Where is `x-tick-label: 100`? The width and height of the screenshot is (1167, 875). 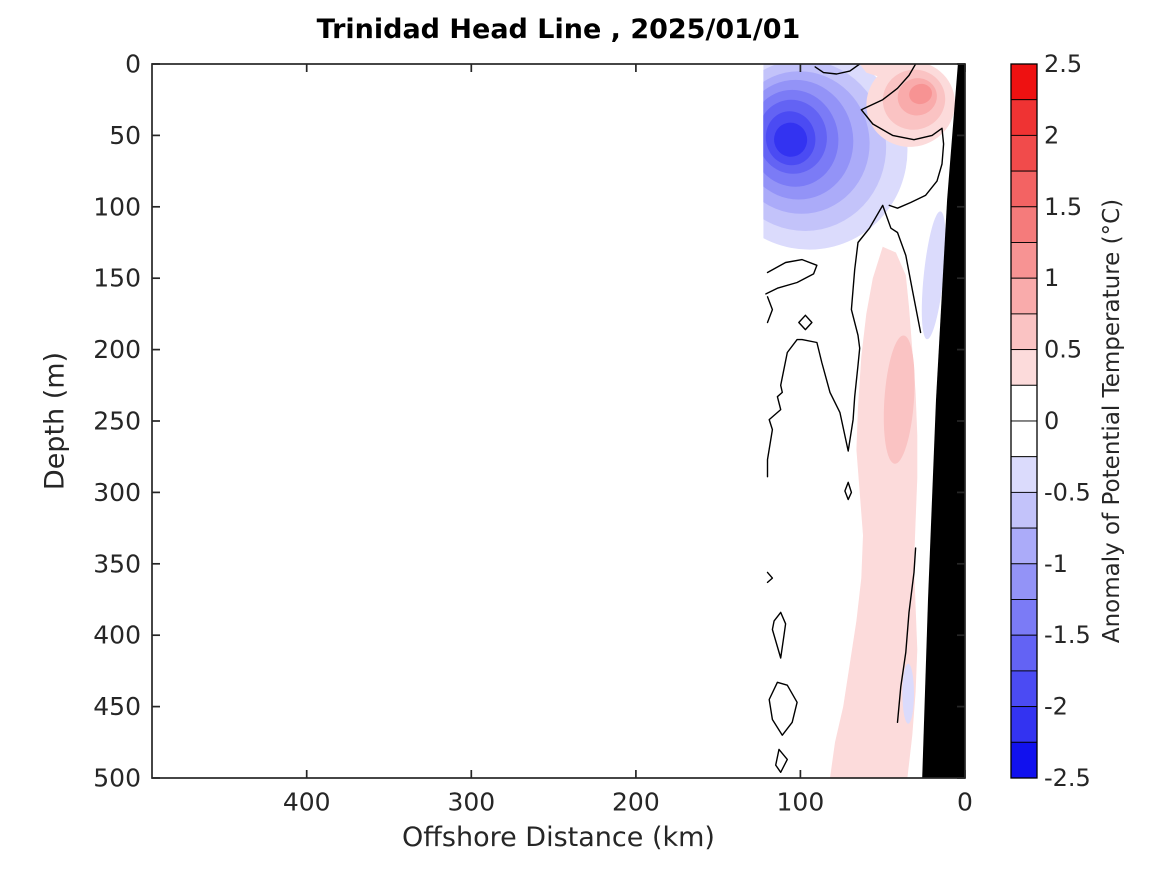
x-tick-label: 100 is located at coordinates (801, 801).